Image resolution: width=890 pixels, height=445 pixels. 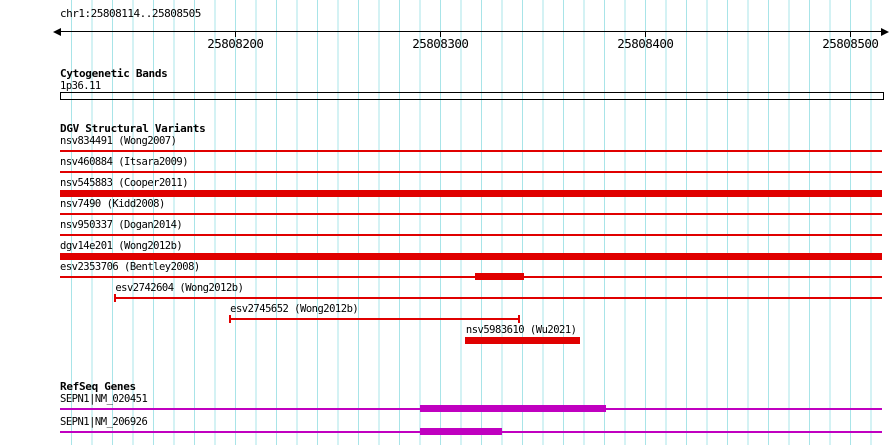 What do you see at coordinates (130, 13) in the screenshot?
I see `region-coordinates: chr1:25808114..25808505` at bounding box center [130, 13].